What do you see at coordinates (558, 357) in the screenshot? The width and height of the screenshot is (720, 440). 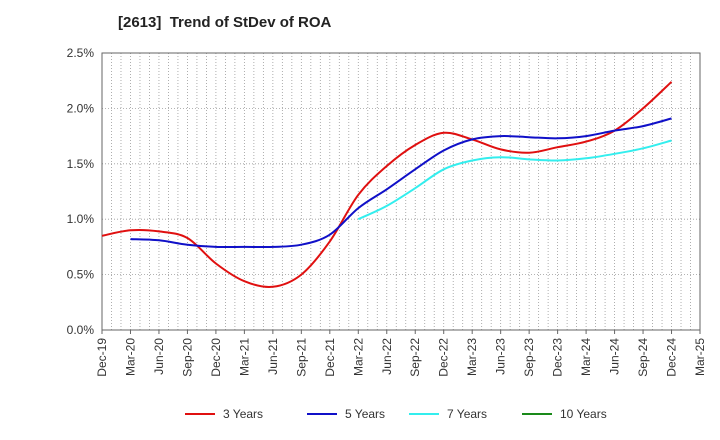 I see `x-tick-label: Dec-23` at bounding box center [558, 357].